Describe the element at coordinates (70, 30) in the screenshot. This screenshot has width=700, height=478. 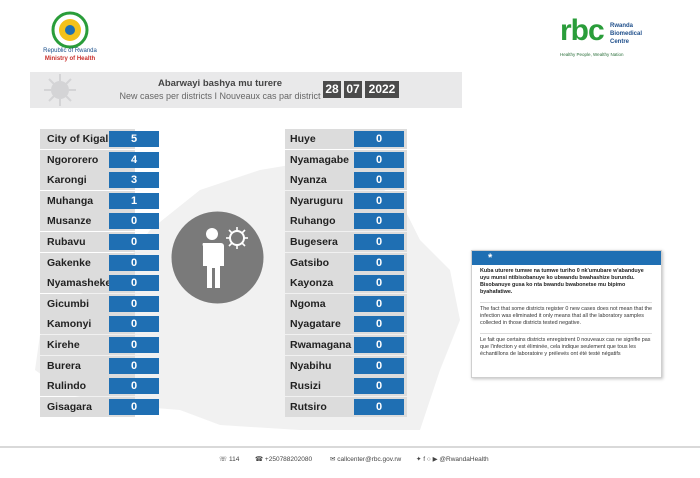
I see `rwanda-emblem-icon` at that location.